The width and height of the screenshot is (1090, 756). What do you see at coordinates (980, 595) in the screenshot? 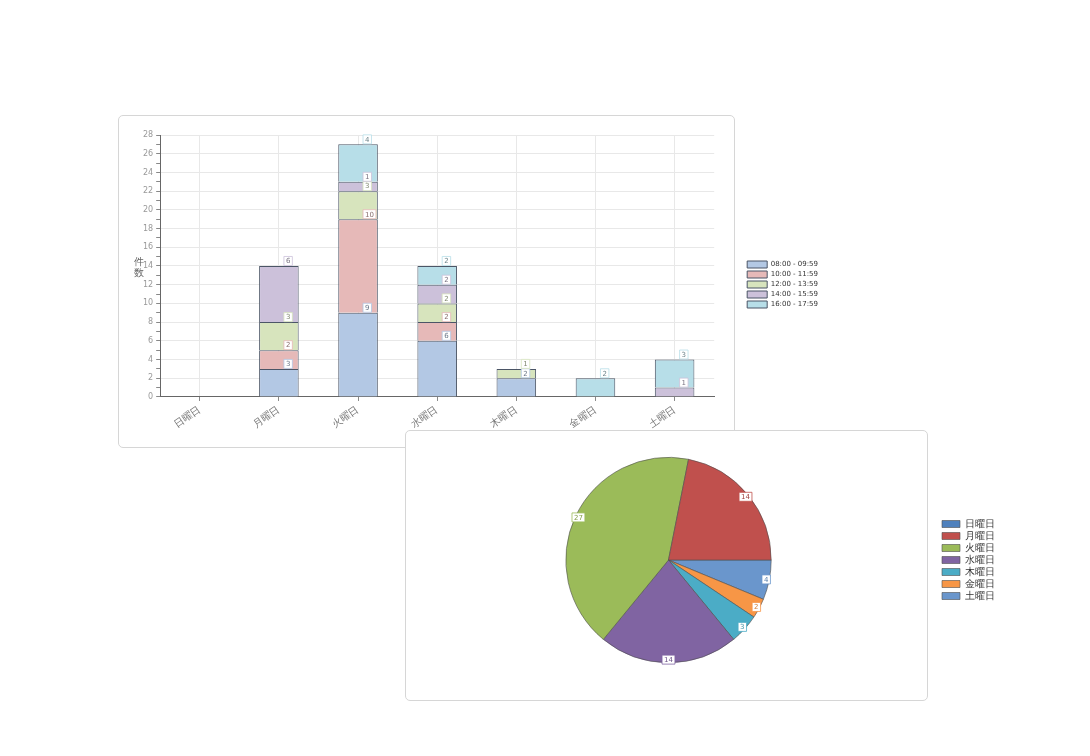
I see `legend-label: 土曜日` at bounding box center [980, 595].